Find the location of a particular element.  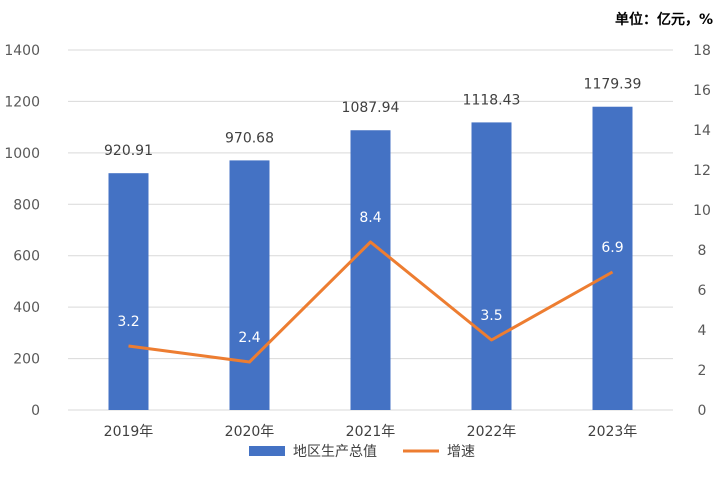

left-tick-label: 400 is located at coordinates (26, 308).